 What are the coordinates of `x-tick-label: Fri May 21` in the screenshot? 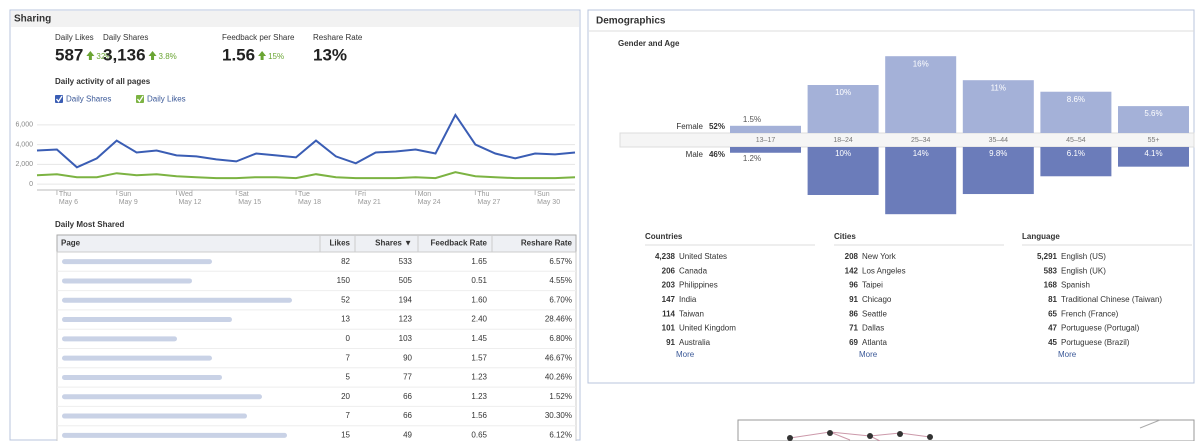 It's located at (369, 198).